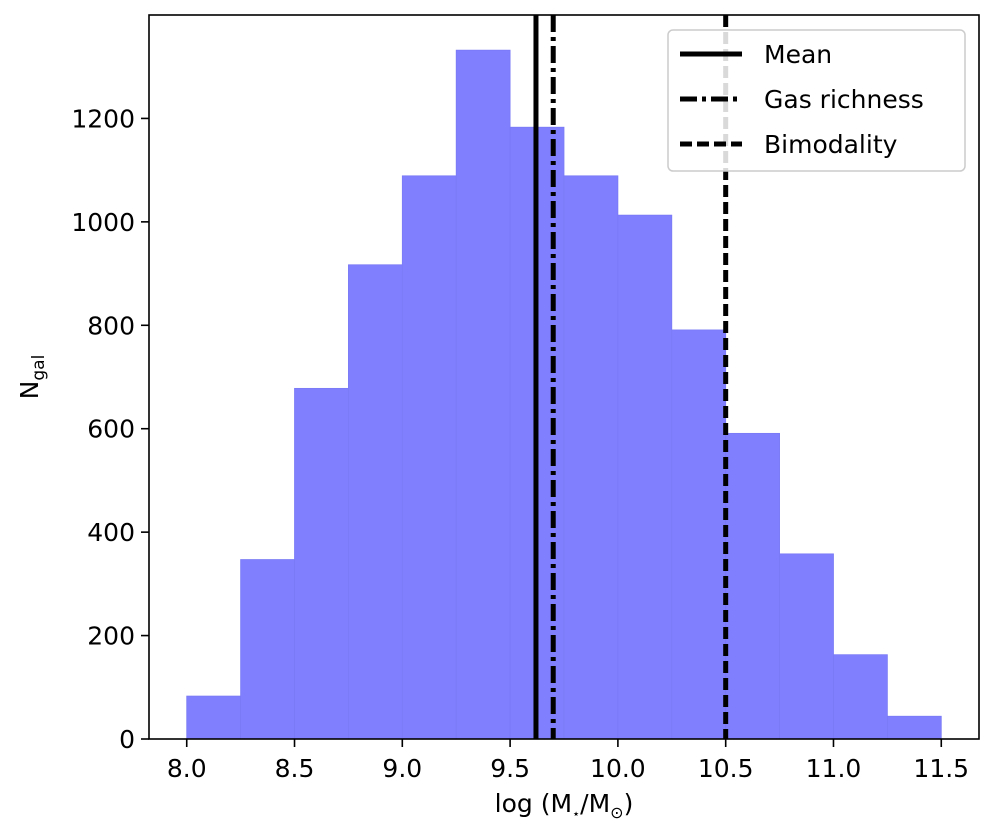 The height and width of the screenshot is (836, 996). What do you see at coordinates (616, 812) in the screenshot?
I see `x-axis-label-sub-sun: ⊙` at bounding box center [616, 812].